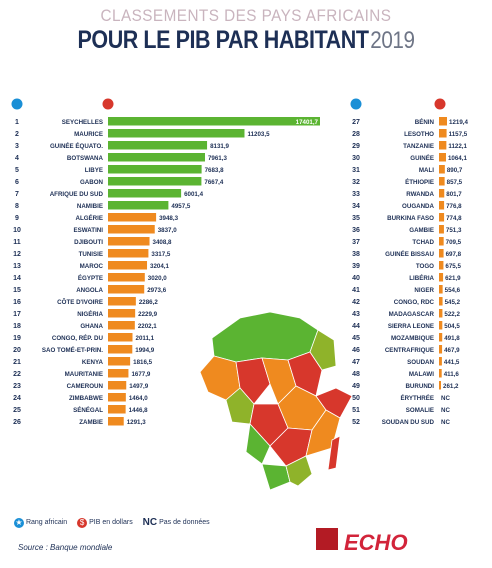  What do you see at coordinates (424, 290) in the screenshot?
I see `country-label: NIGER` at bounding box center [424, 290].